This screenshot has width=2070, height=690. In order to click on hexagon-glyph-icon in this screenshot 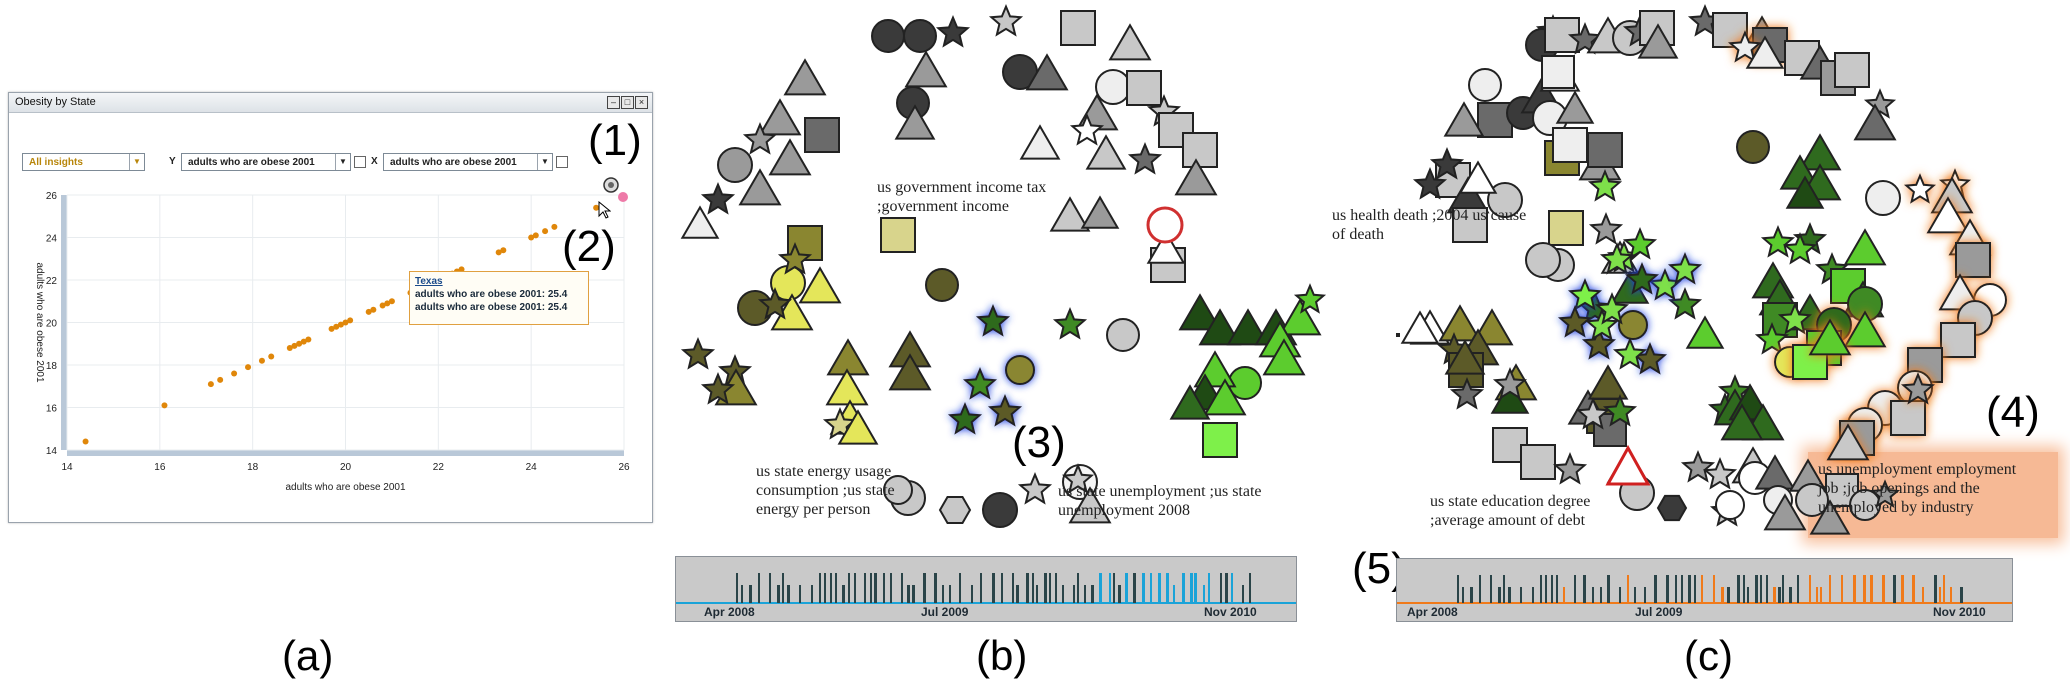, I will do `click(955, 510)`.